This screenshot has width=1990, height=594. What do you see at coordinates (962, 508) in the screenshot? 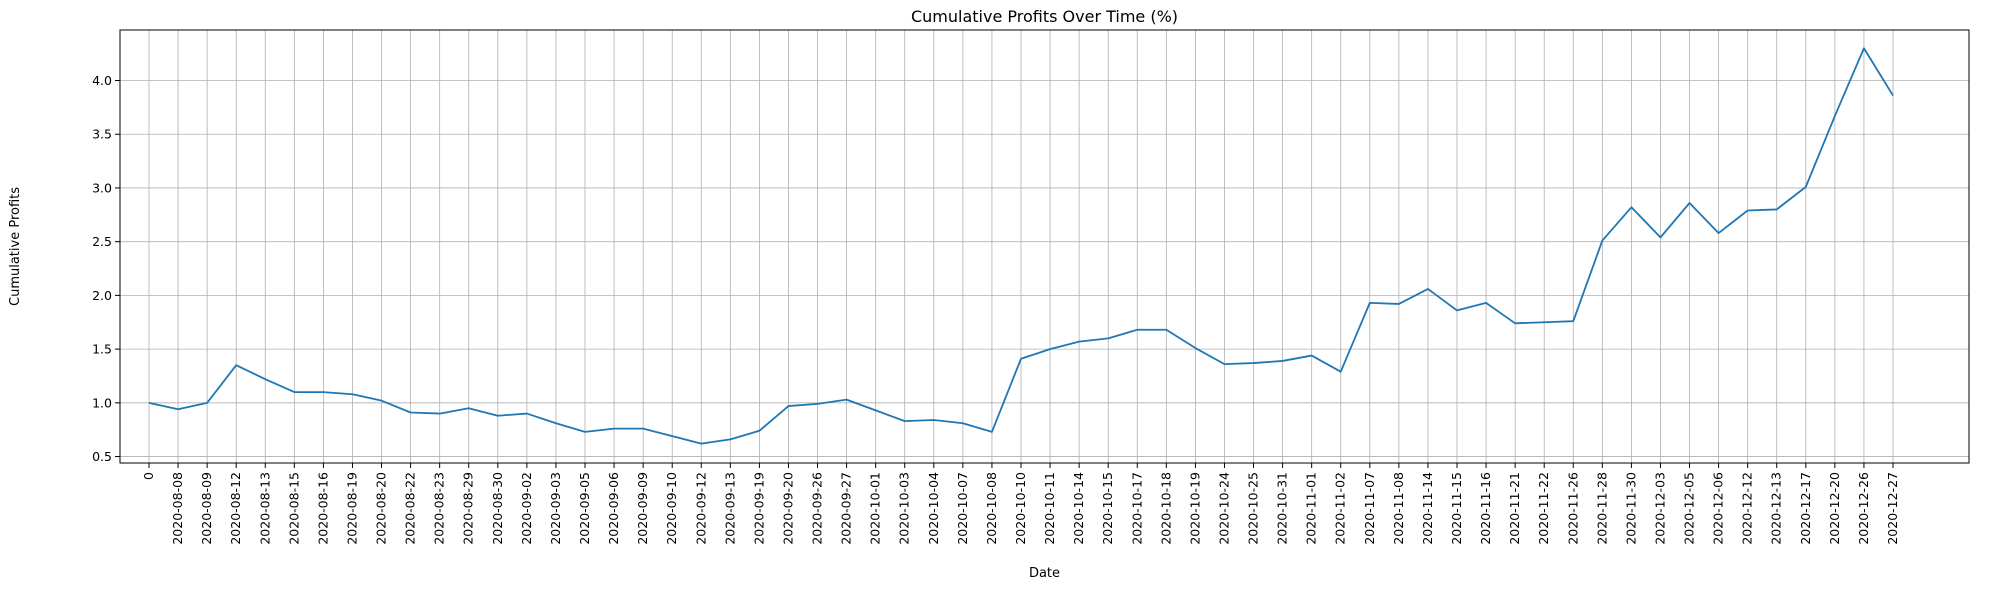
I see `x-tick-label: 2020-10-07` at bounding box center [962, 508].